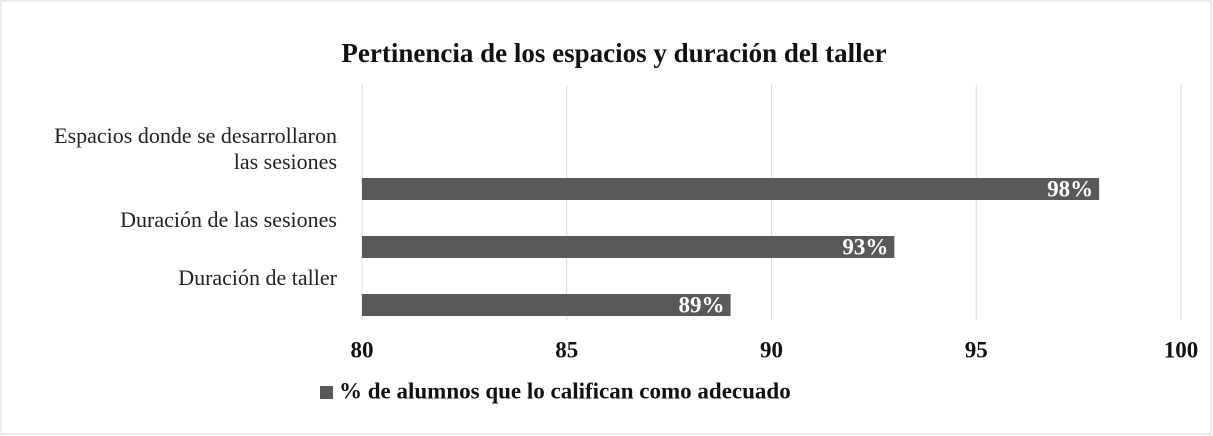 The height and width of the screenshot is (436, 1213). Describe the element at coordinates (865, 246) in the screenshot. I see `data-label: 93%` at that location.